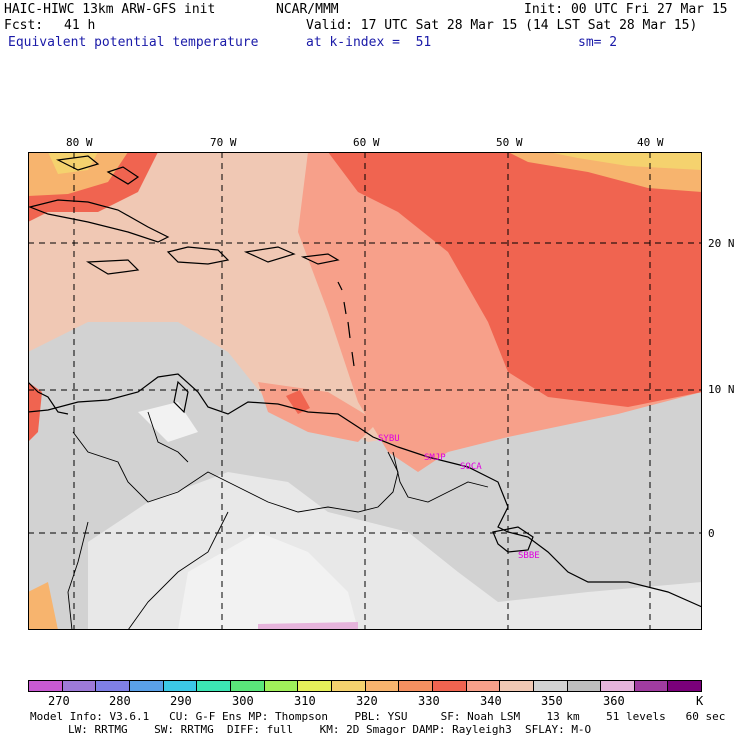 The height and width of the screenshot is (740, 740). What do you see at coordinates (552, 701) in the screenshot?
I see `cbar-label-350: 350` at bounding box center [552, 701].